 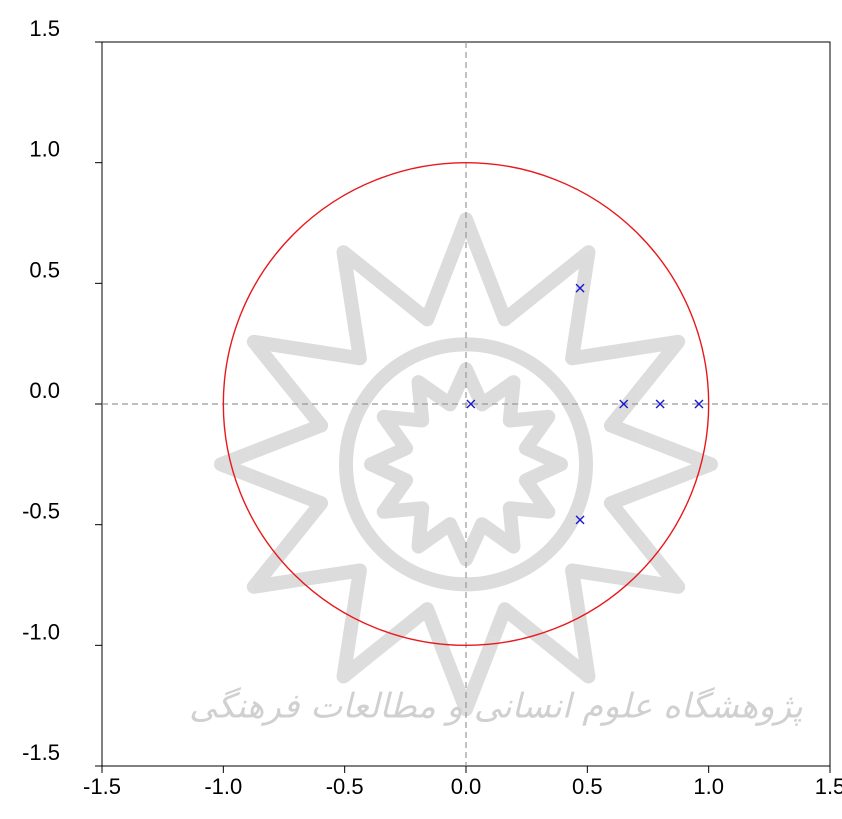 I want to click on data-points, so click(x=585, y=404).